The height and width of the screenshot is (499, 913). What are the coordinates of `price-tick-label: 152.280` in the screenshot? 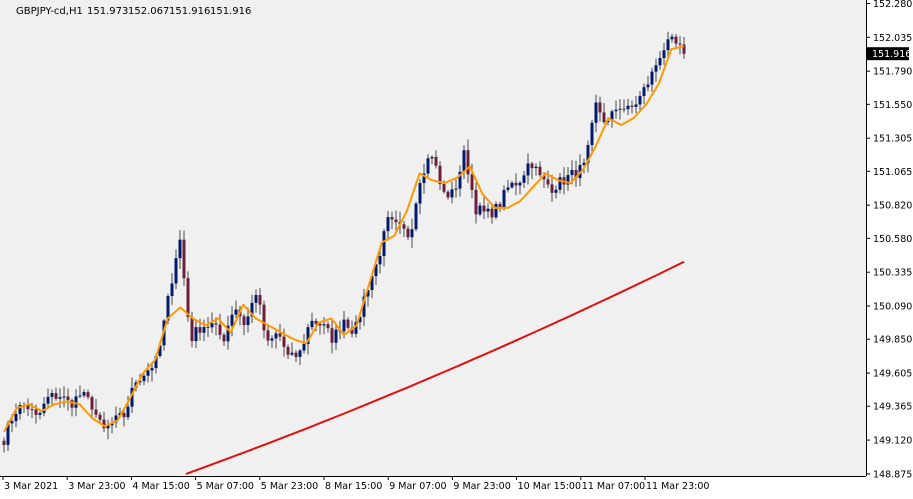 It's located at (892, 5).